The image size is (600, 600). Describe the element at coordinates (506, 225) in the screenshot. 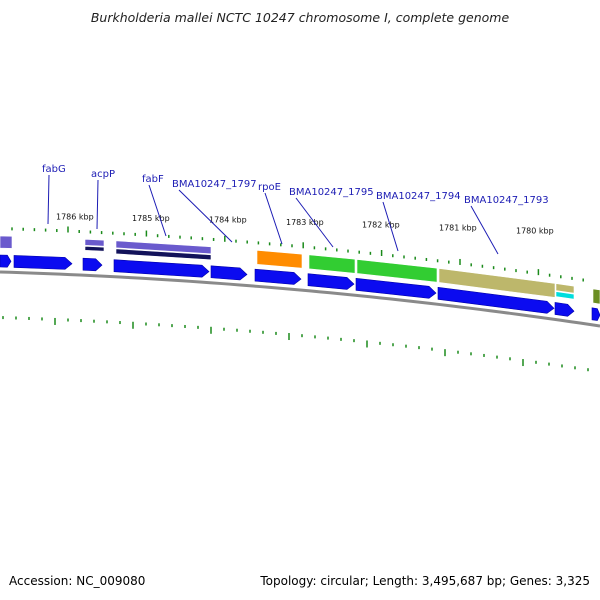

I see `gene-label-bma10247_1793: BMA10247_1793` at that location.